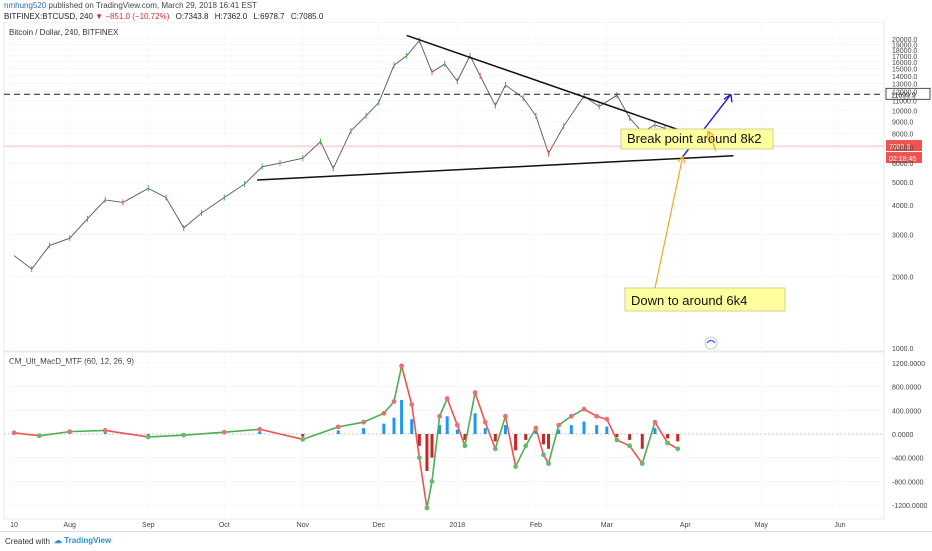  I want to click on time-tick-label: Apr, so click(686, 525).